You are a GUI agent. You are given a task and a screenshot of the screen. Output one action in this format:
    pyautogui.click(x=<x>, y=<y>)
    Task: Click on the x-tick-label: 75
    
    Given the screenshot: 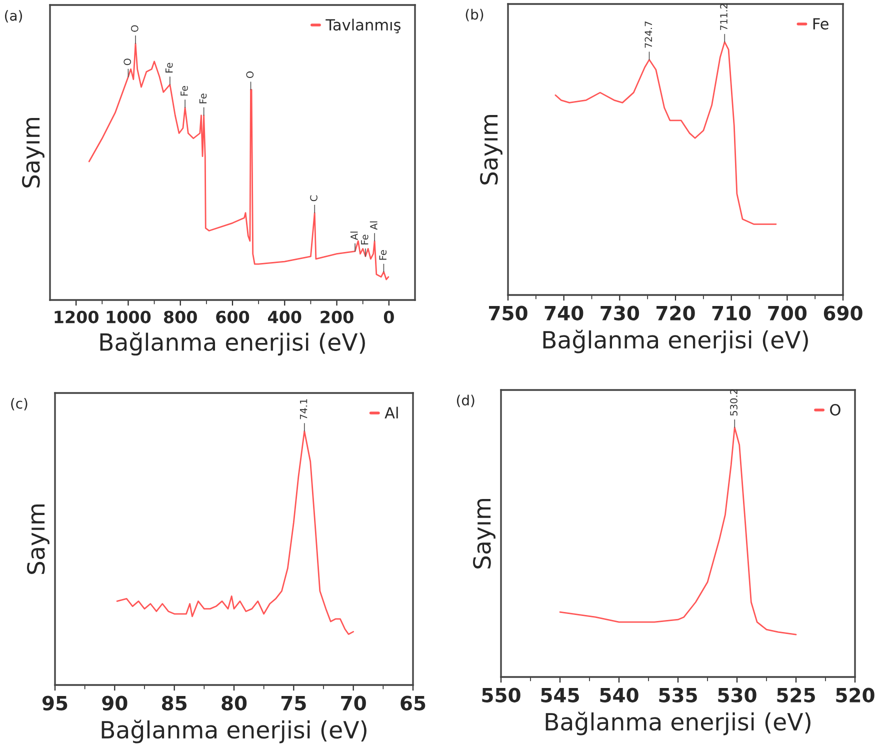 What is the action you would take?
    pyautogui.click(x=293, y=703)
    